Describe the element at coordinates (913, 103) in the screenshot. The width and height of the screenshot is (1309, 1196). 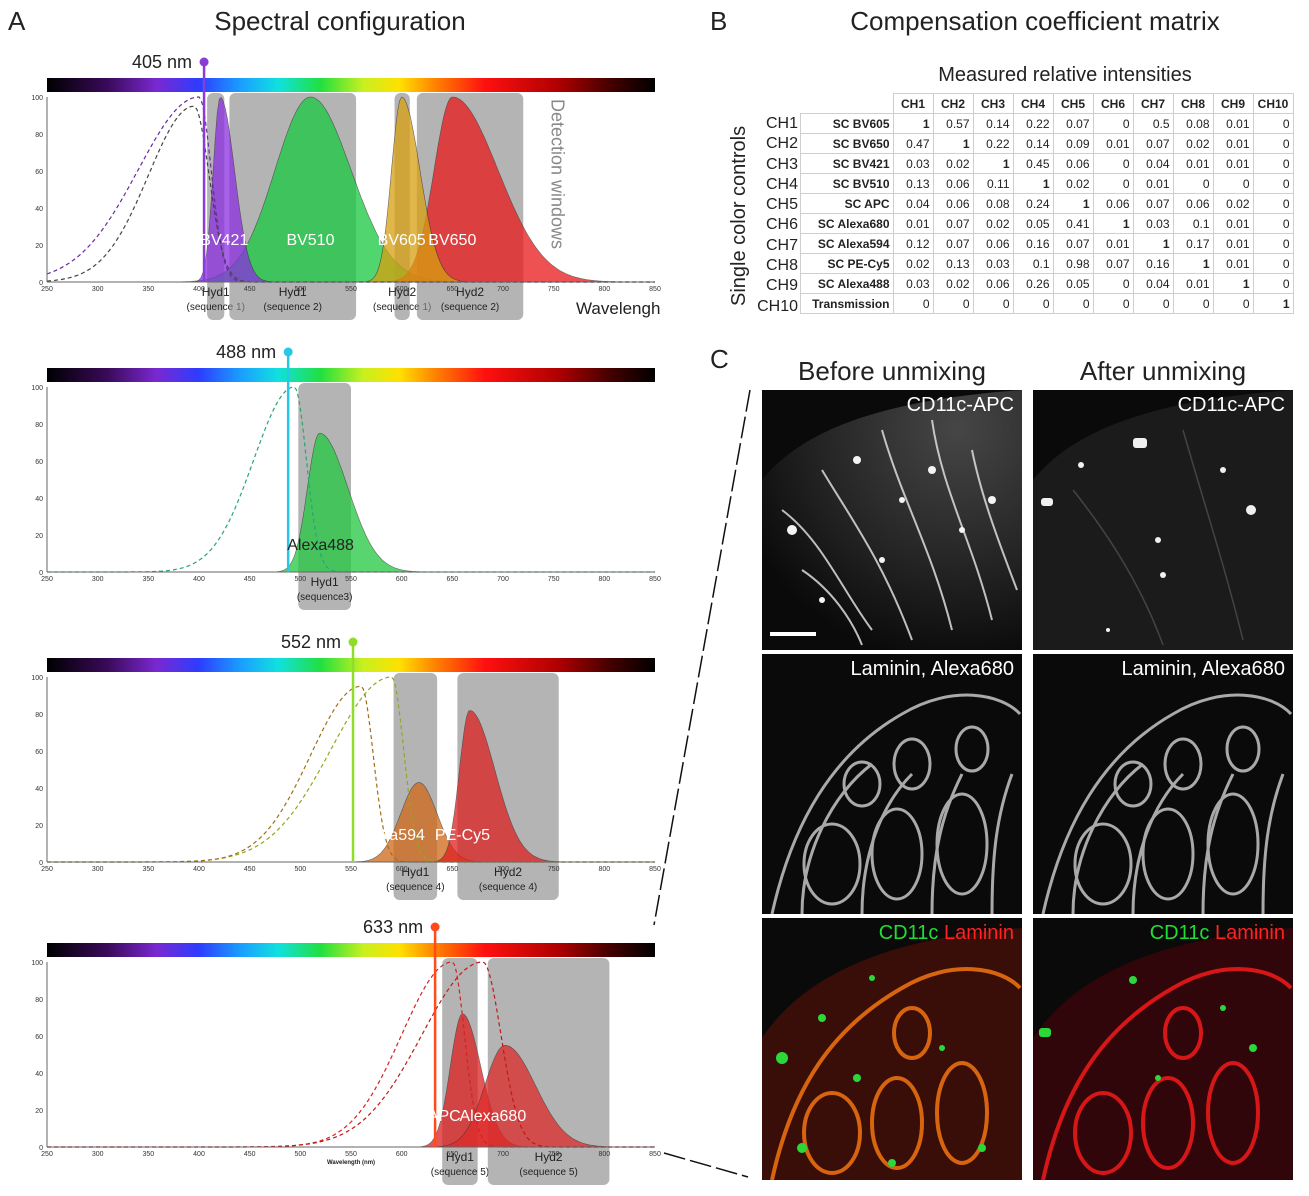
I see `matrix-col-header: CH1` at that location.